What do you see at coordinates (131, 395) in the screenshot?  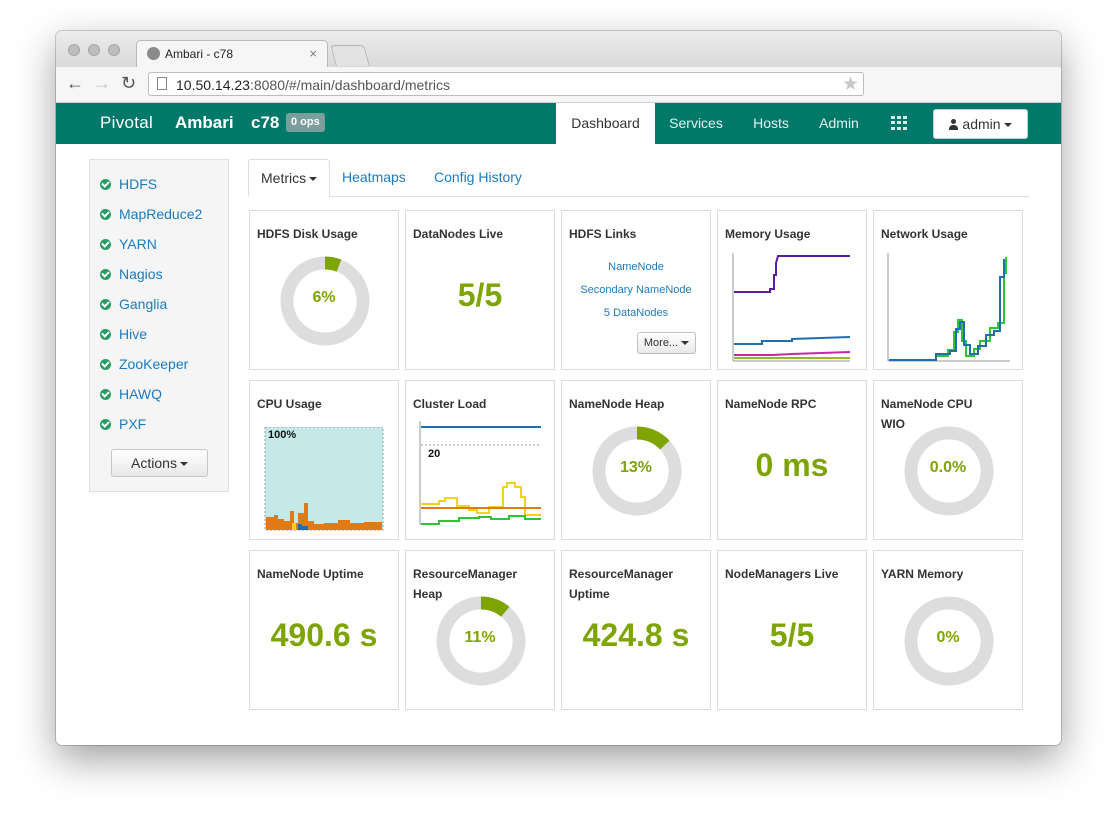 I see `sidebar-item-hawq: HAWQ` at bounding box center [131, 395].